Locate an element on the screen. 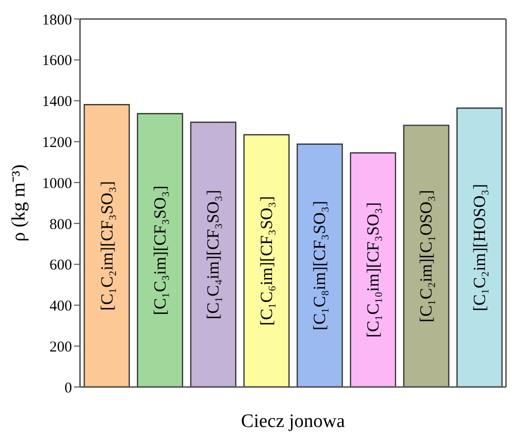 The width and height of the screenshot is (516, 443). y-tick-label: 1800 is located at coordinates (57, 20).